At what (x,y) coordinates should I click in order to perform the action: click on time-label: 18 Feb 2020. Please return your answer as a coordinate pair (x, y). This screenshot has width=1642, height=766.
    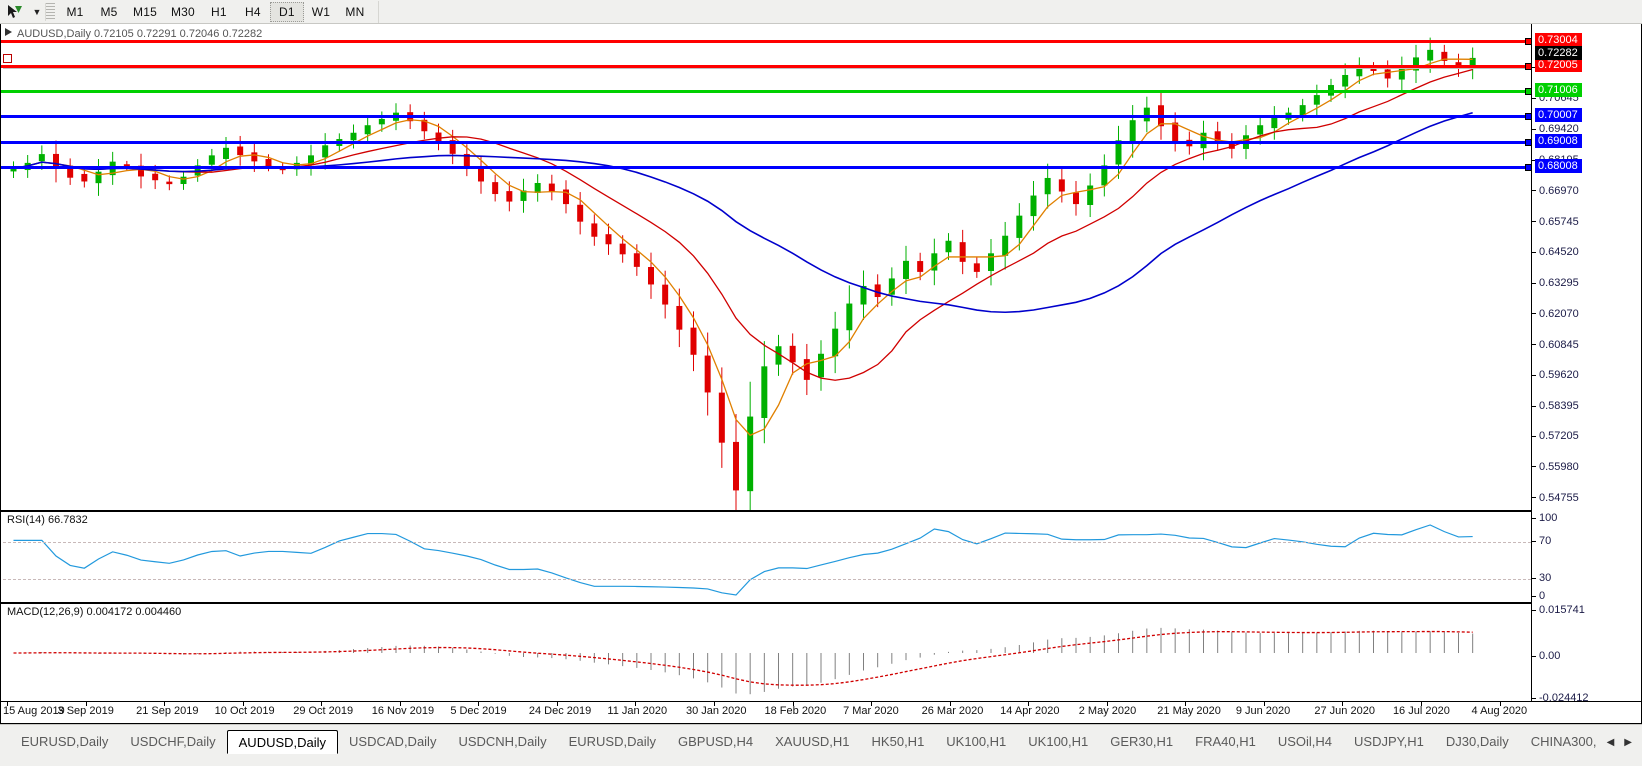
    Looking at the image, I should click on (795, 711).